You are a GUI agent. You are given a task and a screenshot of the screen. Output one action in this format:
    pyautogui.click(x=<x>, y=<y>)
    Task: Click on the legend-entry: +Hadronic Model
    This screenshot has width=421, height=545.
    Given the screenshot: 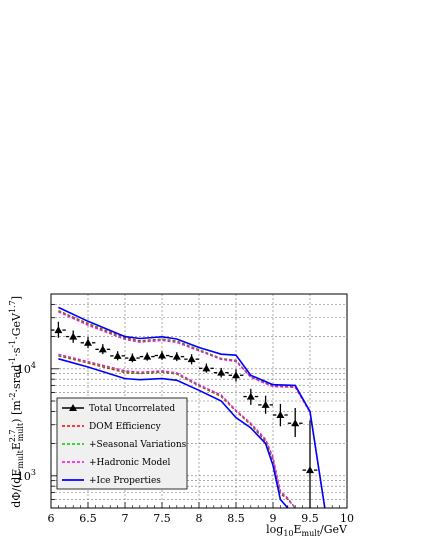 What is the action you would take?
    pyautogui.click(x=116, y=463)
    